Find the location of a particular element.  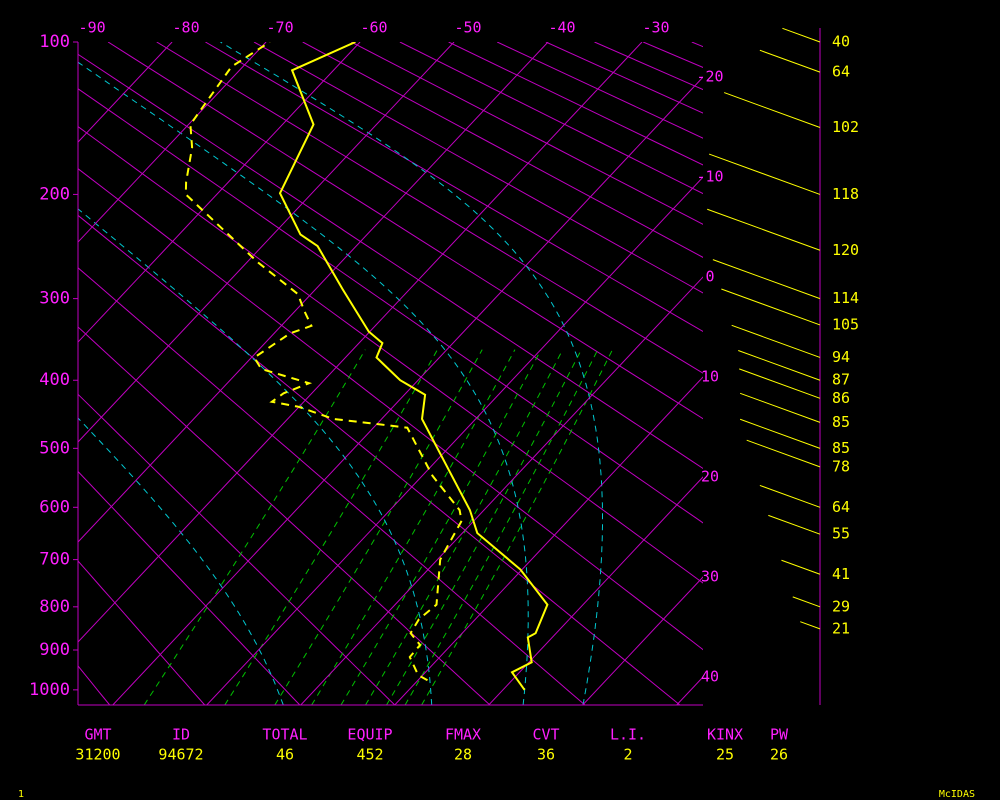

stat-label: L.I. is located at coordinates (628, 735).